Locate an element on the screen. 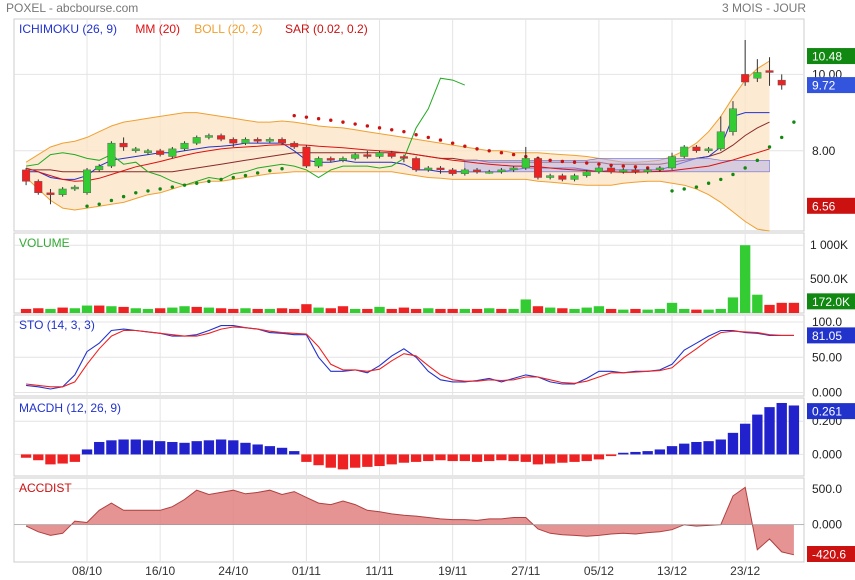 Image resolution: width=855 pixels, height=580 pixels. price-badge-text: 10.48 is located at coordinates (827, 57).